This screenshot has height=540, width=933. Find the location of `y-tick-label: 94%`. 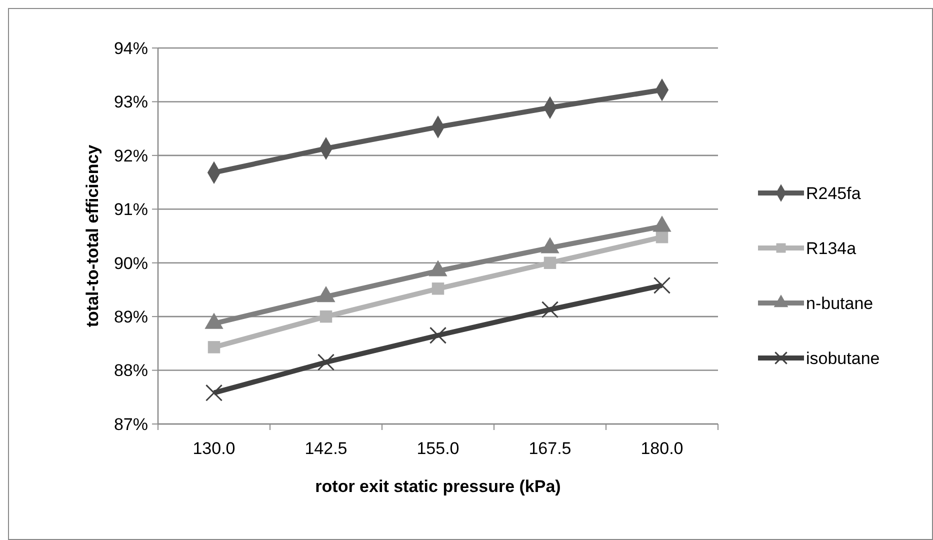

y-tick-label: 94% is located at coordinates (131, 48).